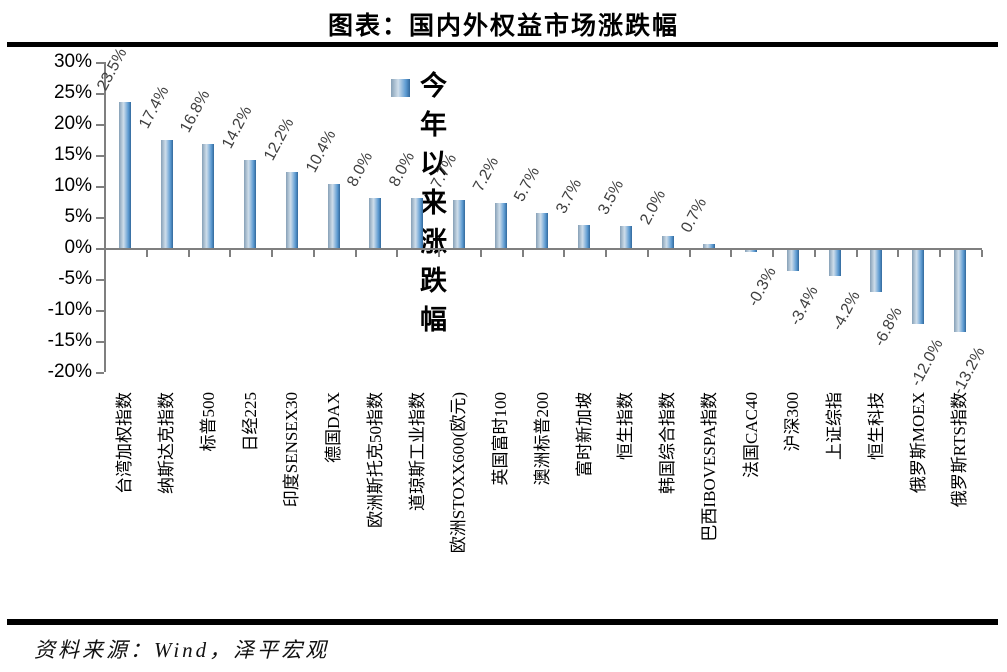 This screenshot has height=672, width=1007. I want to click on y-tick-label: 10%, so click(72, 185).